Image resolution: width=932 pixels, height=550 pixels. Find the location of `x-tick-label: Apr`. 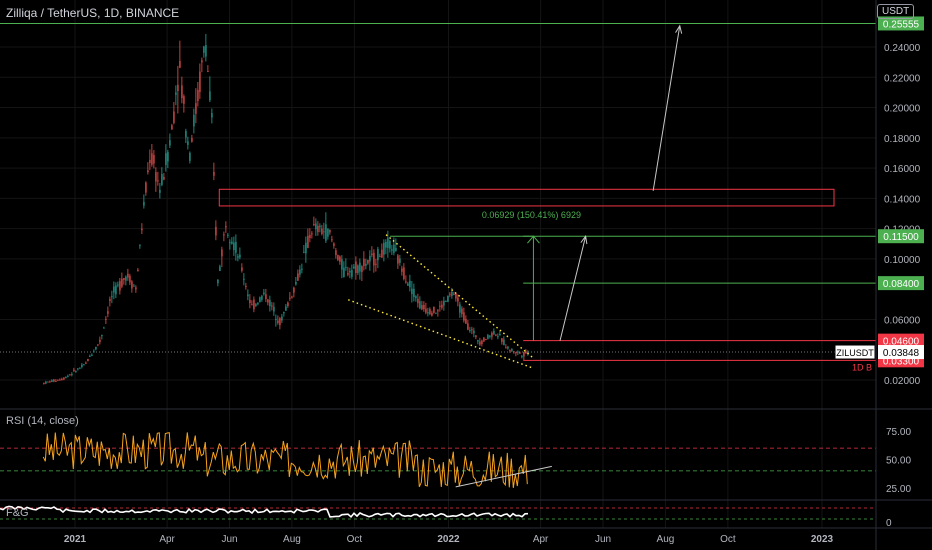

x-tick-label: Apr is located at coordinates (167, 539).